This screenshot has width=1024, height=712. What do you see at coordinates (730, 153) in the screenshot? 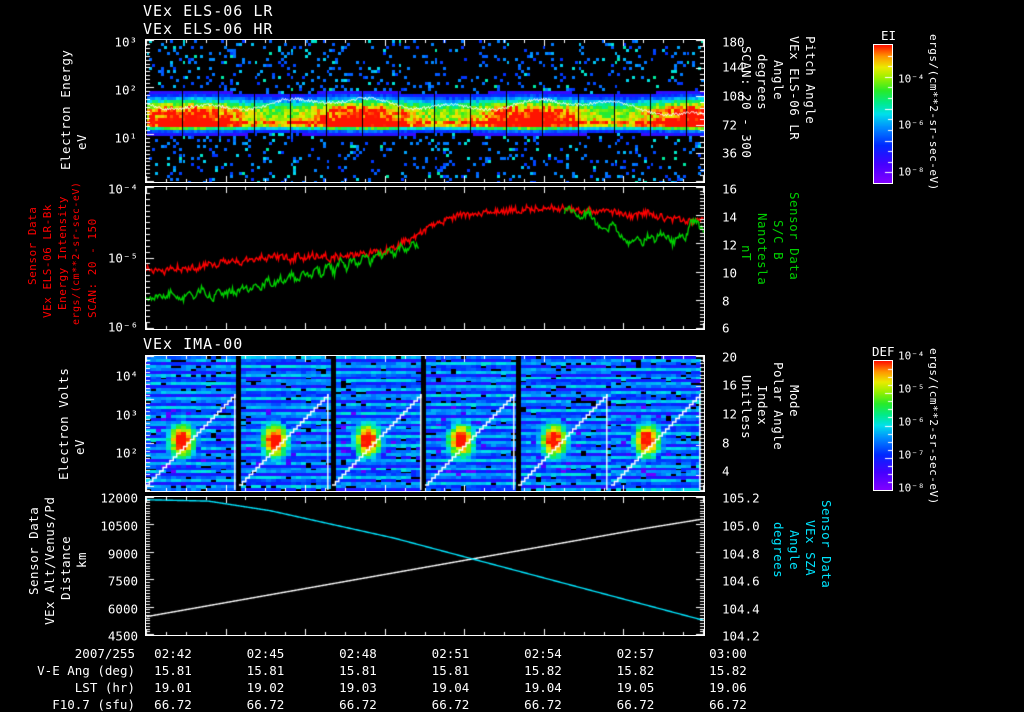
I see `panel1-rtick-4: 36` at bounding box center [730, 153].